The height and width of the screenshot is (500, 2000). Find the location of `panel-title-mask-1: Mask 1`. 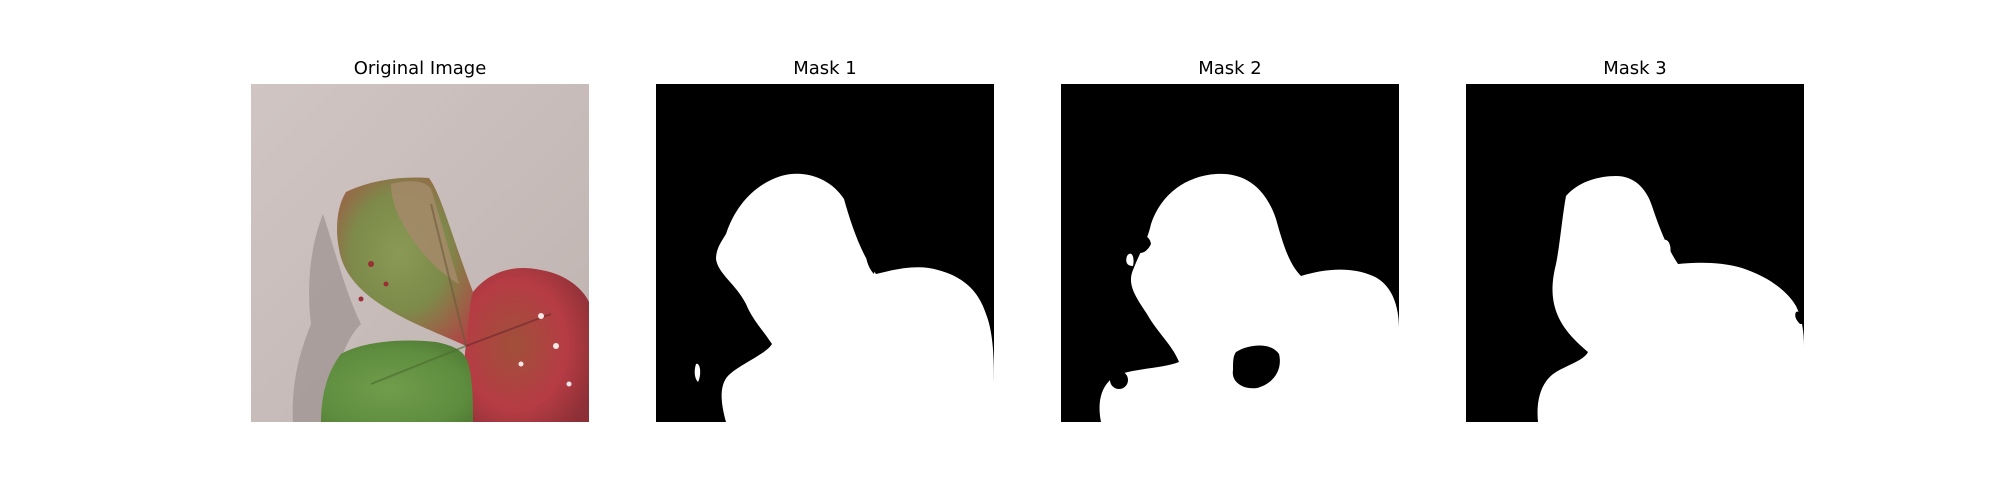

panel-title-mask-1: Mask 1 is located at coordinates (825, 68).